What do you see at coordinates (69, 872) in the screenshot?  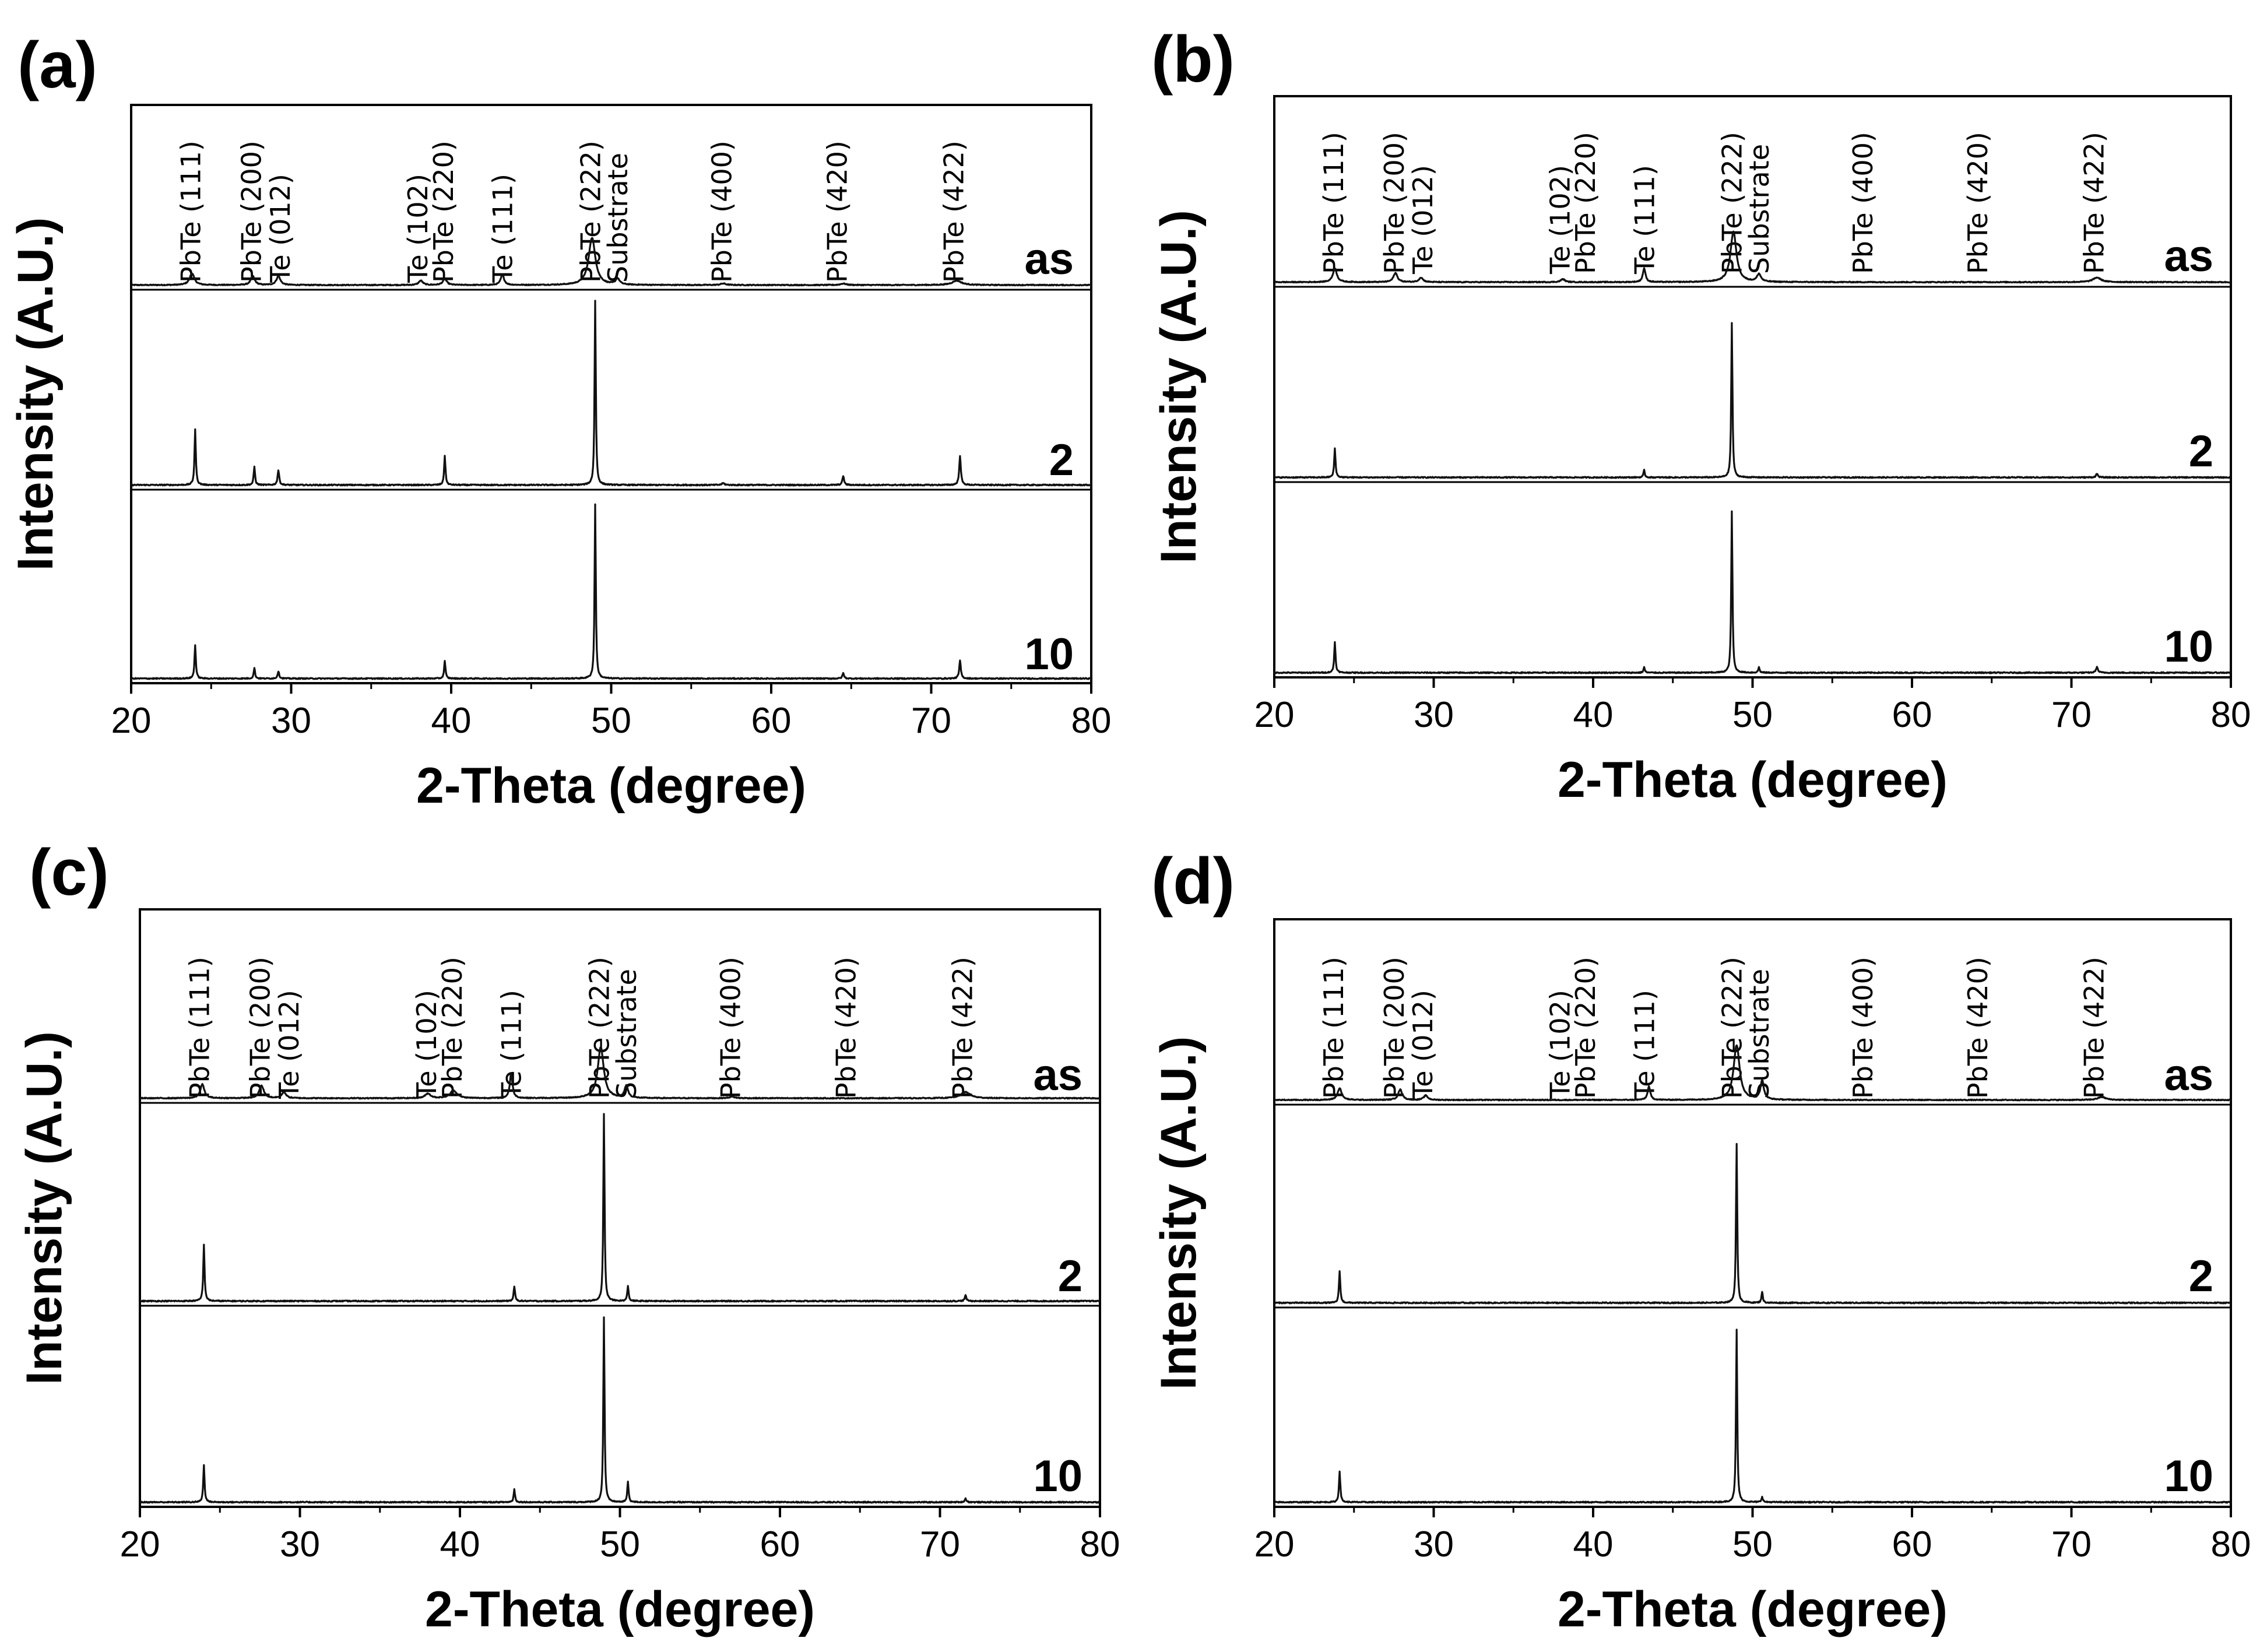 I see `panel-label: (c)` at bounding box center [69, 872].